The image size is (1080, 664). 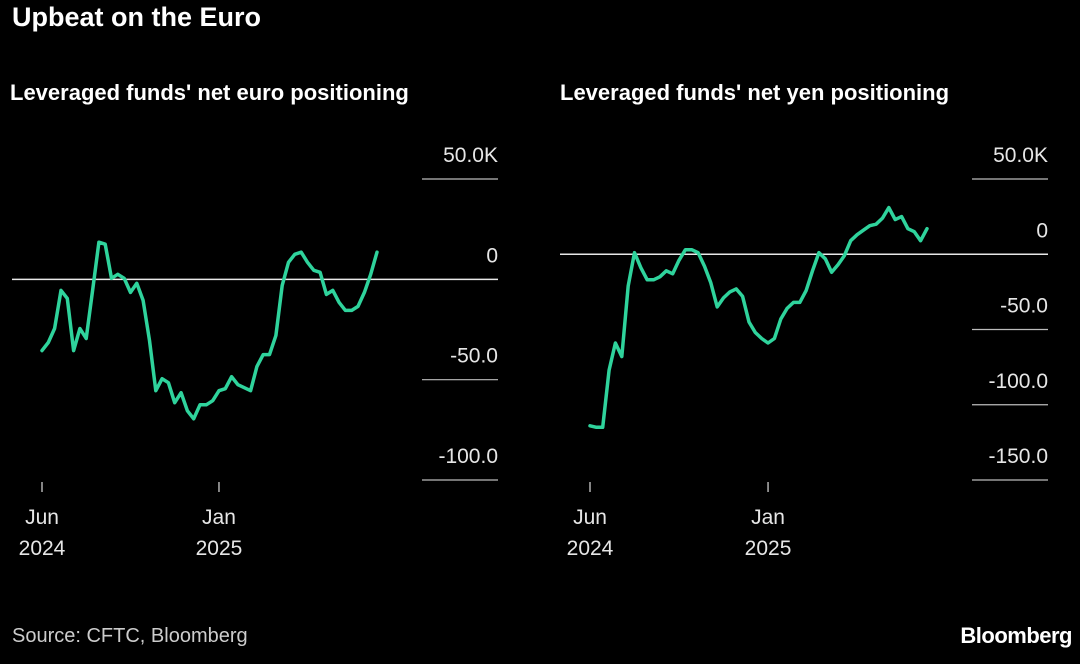 What do you see at coordinates (1018, 456) in the screenshot?
I see `y-tick-label: -150.0` at bounding box center [1018, 456].